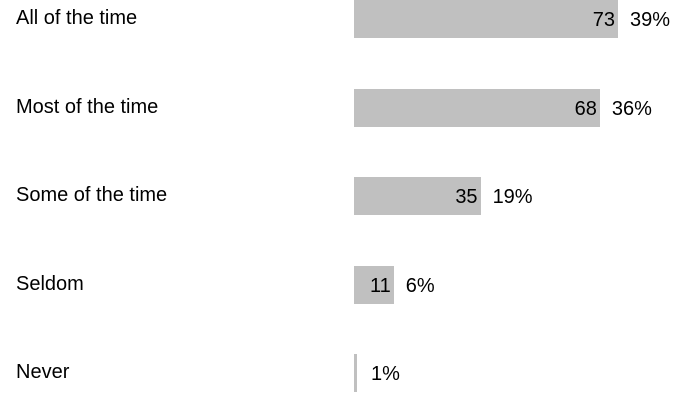 Image resolution: width=688 pixels, height=398 pixels. What do you see at coordinates (385, 374) in the screenshot?
I see `percent-label: 1%` at bounding box center [385, 374].